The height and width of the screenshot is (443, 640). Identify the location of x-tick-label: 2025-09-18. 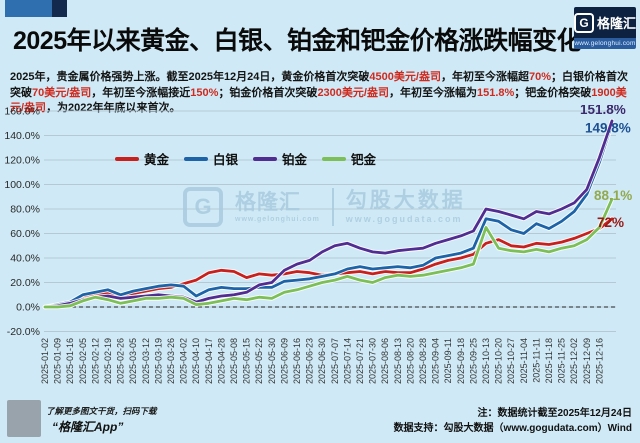
(461, 361).